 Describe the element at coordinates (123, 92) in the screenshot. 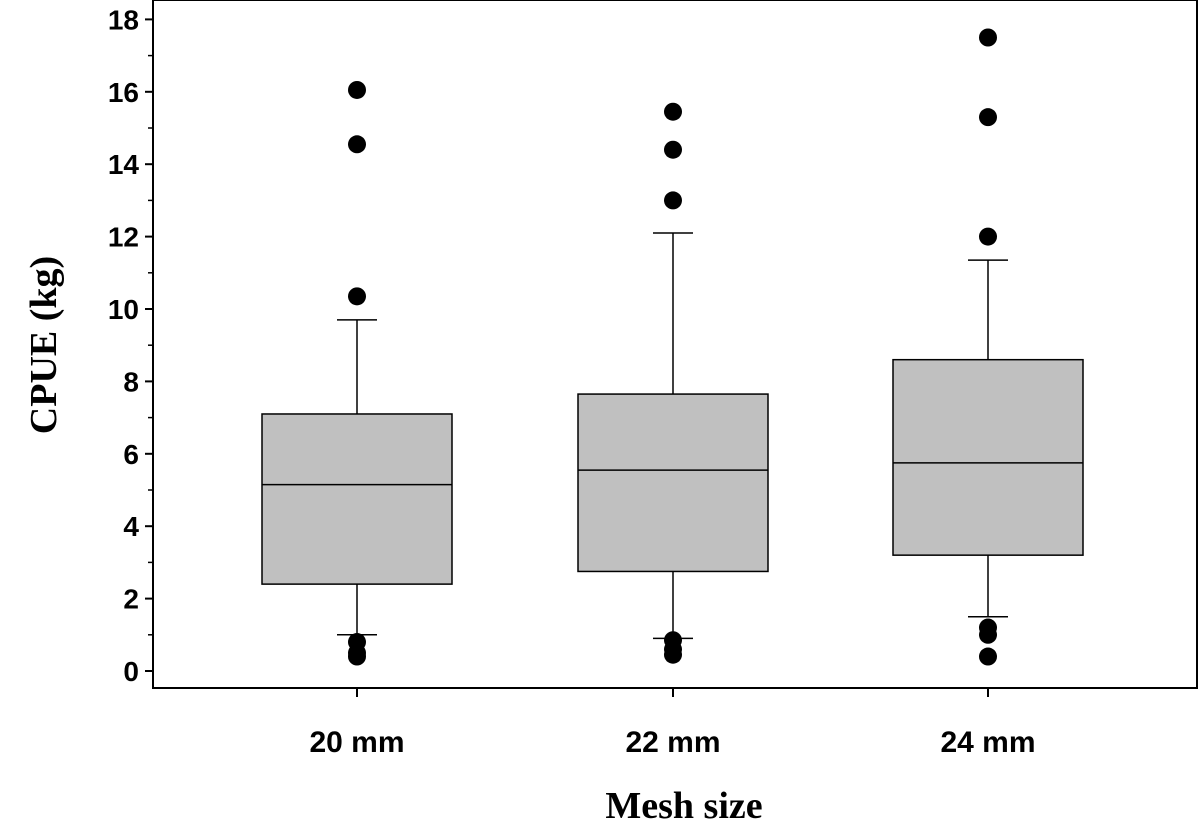

I see `y-tick-label: 16` at that location.